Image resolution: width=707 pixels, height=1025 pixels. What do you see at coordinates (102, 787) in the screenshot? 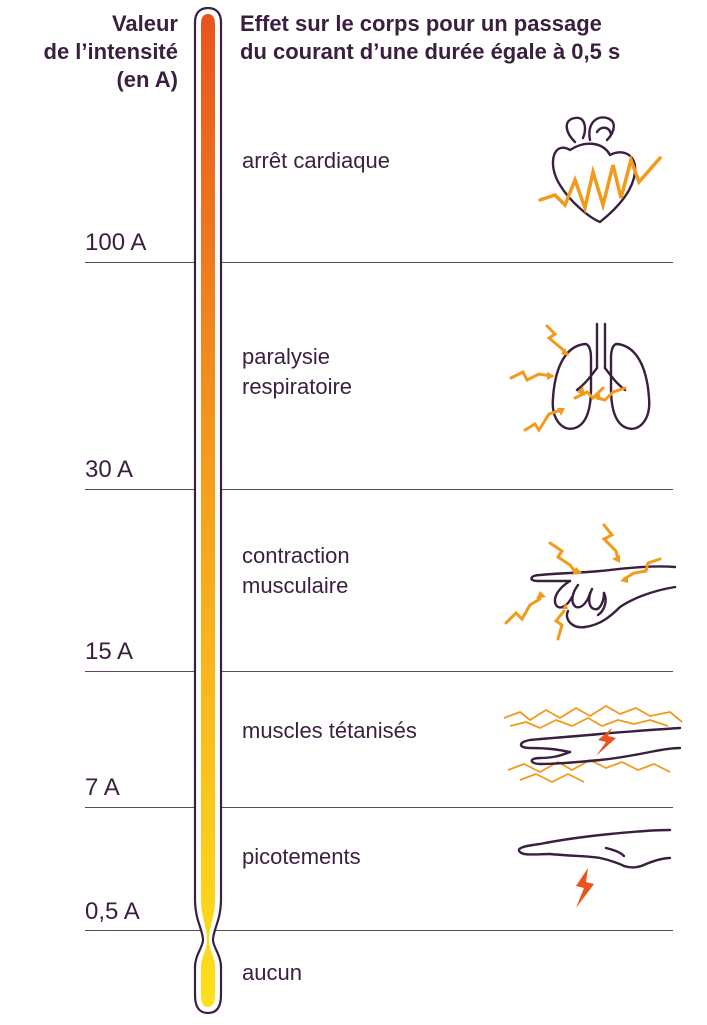
I see `level-label-7a: 7 A` at bounding box center [102, 787].